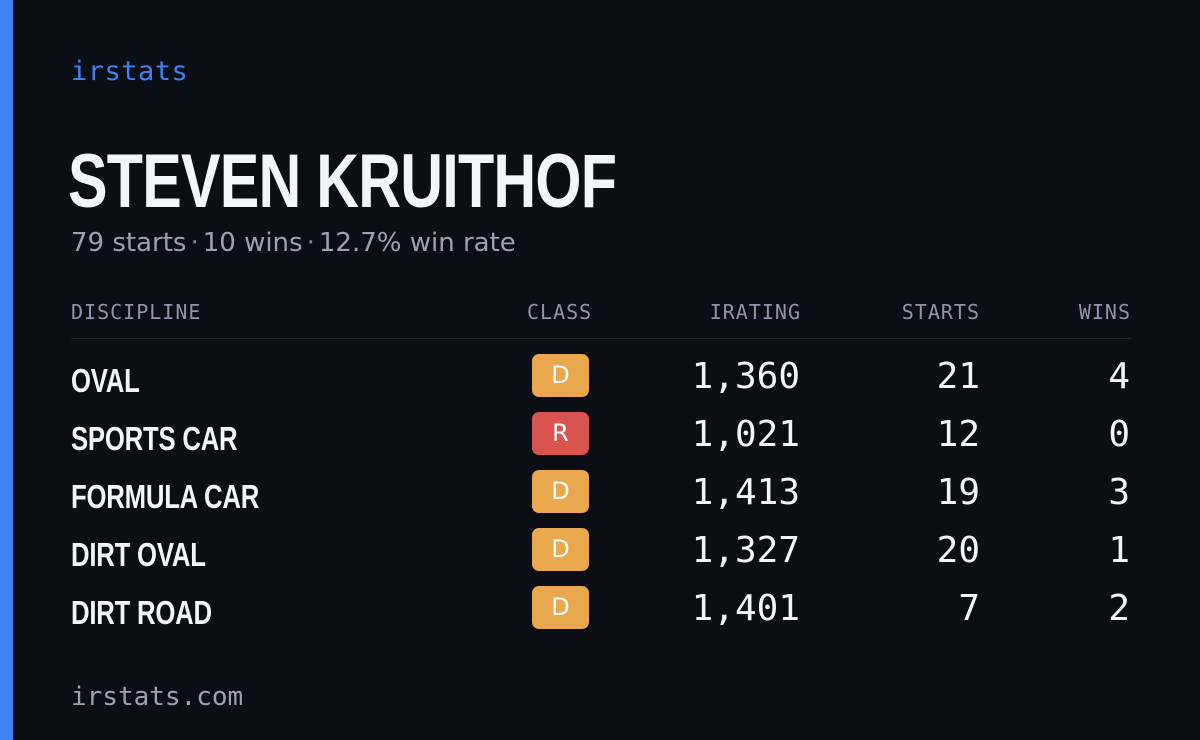 The width and height of the screenshot is (1200, 740). Describe the element at coordinates (1119, 434) in the screenshot. I see `wins-value: 0` at that location.